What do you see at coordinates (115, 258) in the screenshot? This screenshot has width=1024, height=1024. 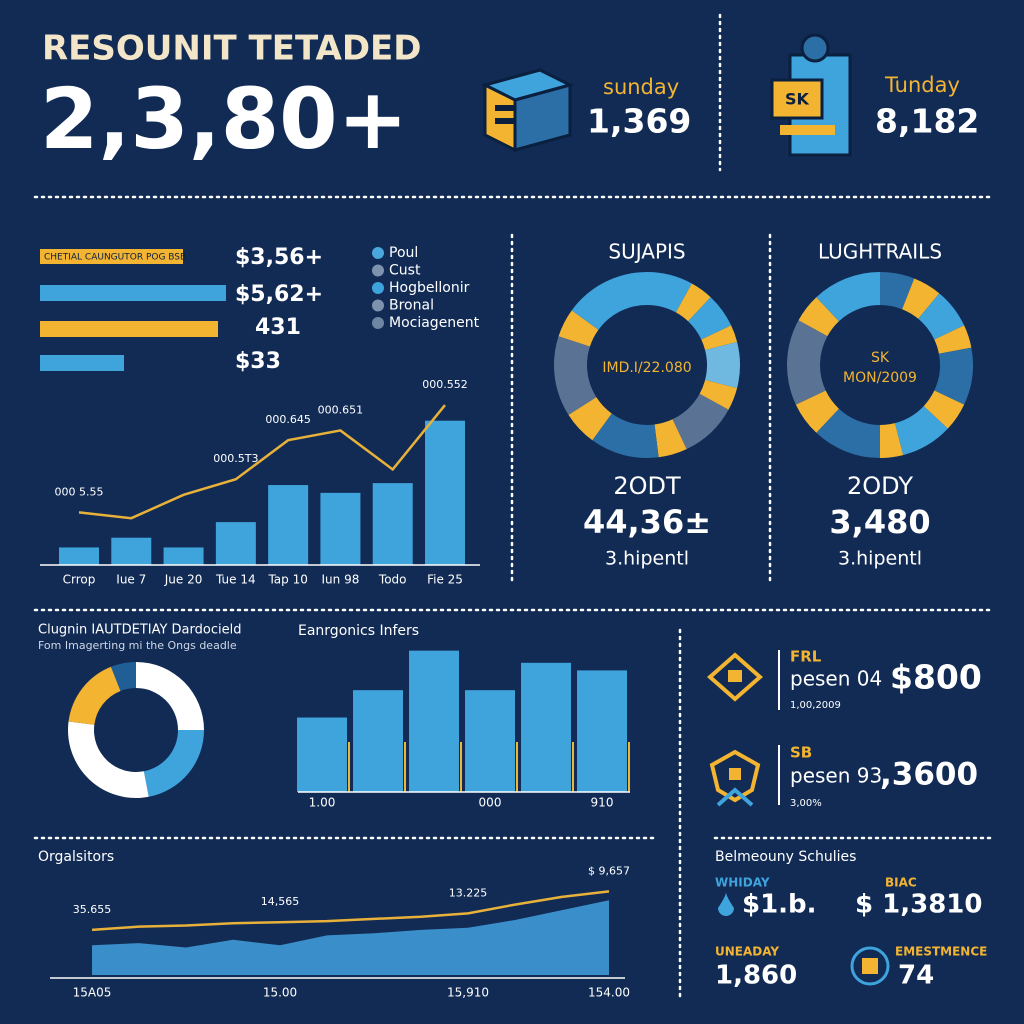 I see `subtitle: CHETIAL CAUNGUTOR POG BSB` at bounding box center [115, 258].